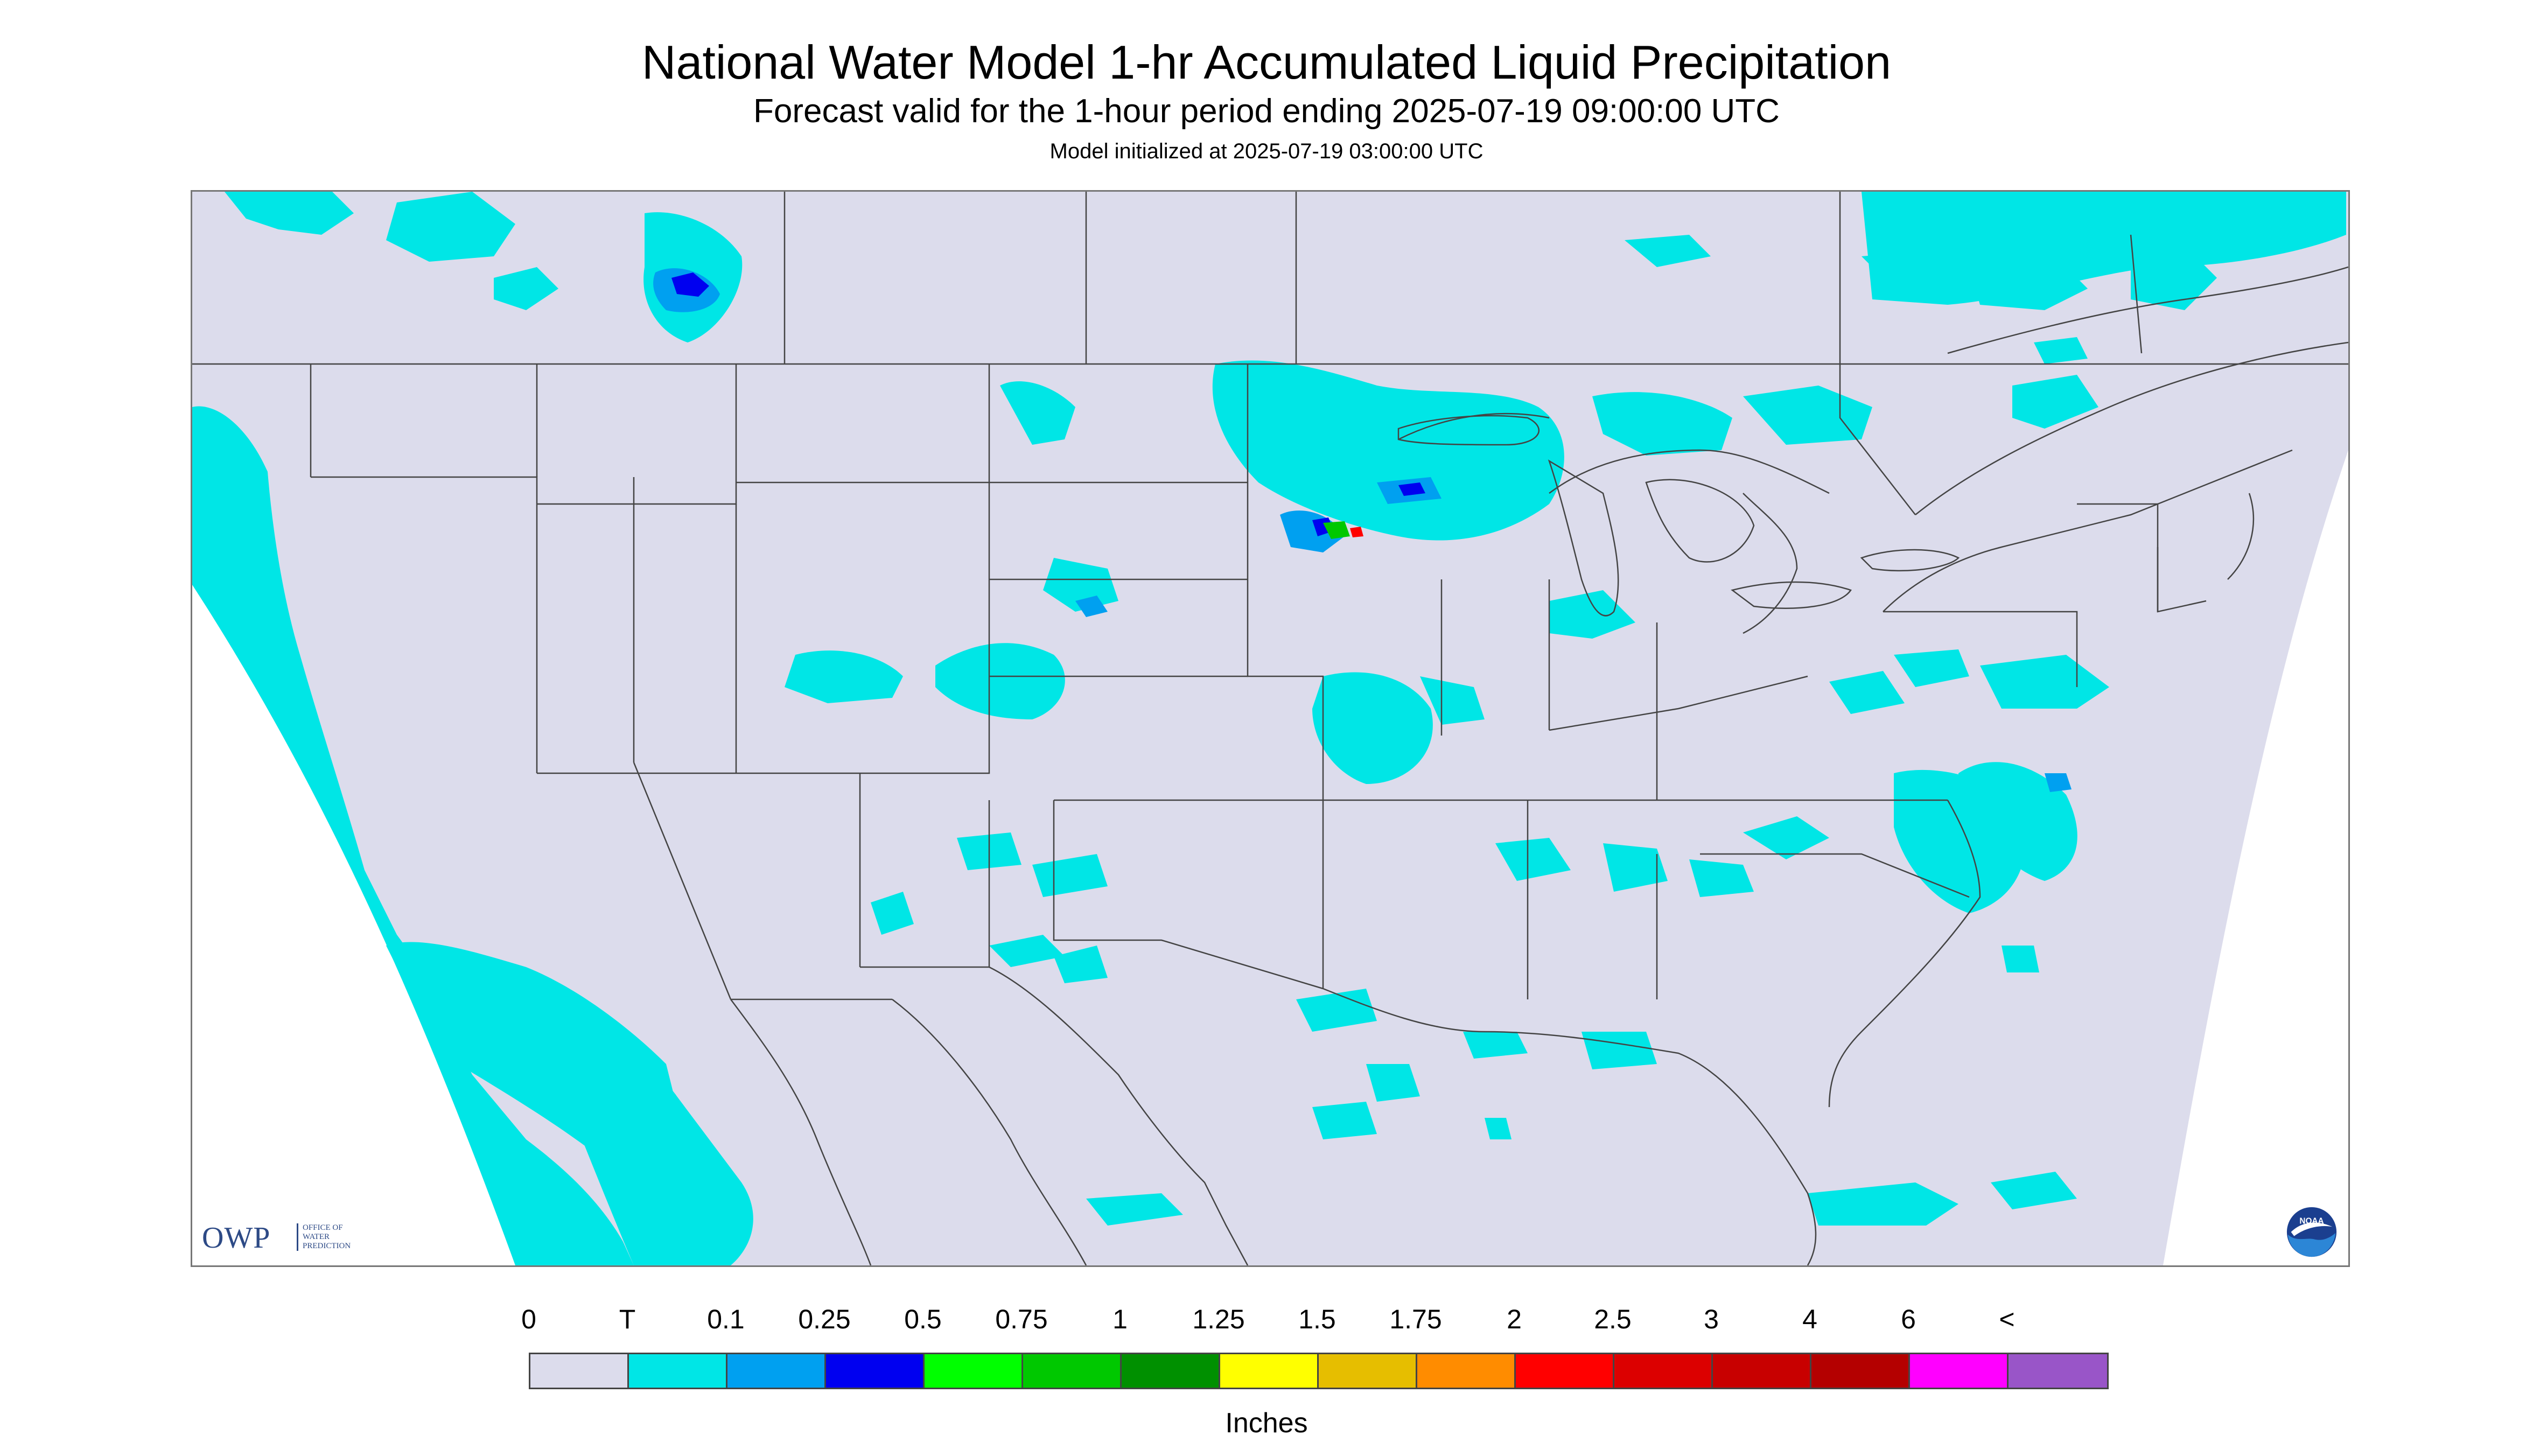  Describe the element at coordinates (1218, 1319) in the screenshot. I see `legend-tick-label: 1.25` at that location.